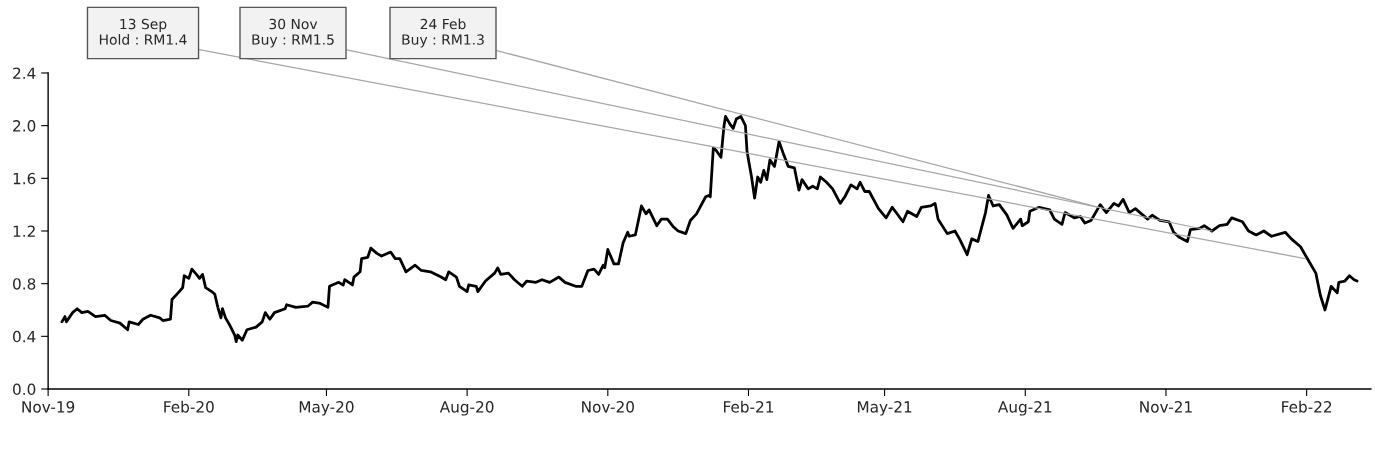 This screenshot has width=1375, height=459. I want to click on x-tick-label: Nov-21, so click(1166, 407).